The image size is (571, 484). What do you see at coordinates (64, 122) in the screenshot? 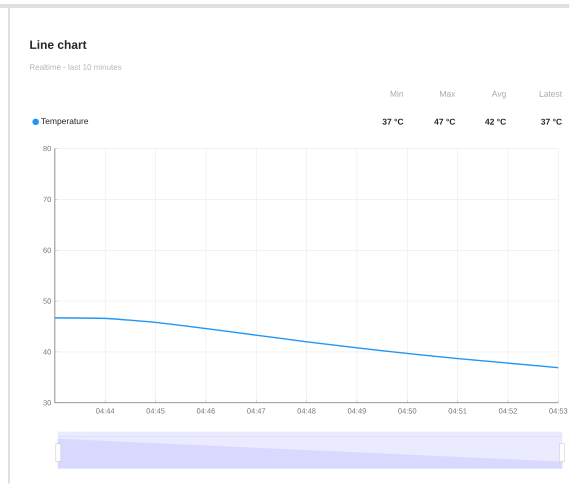
I see `legend-label: Temperature` at bounding box center [64, 122].